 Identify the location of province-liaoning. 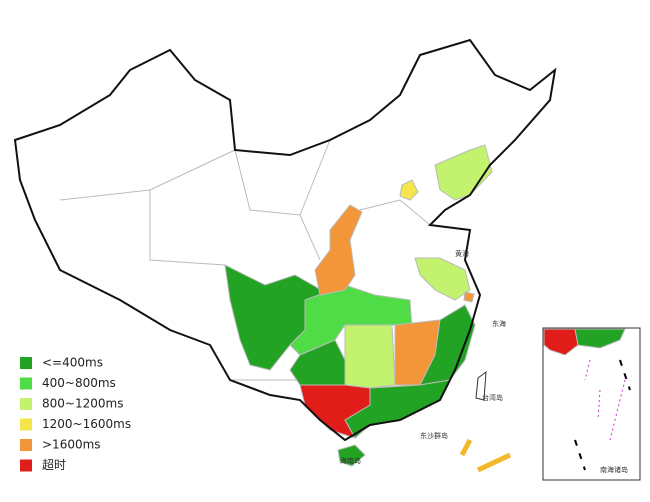
(463, 172).